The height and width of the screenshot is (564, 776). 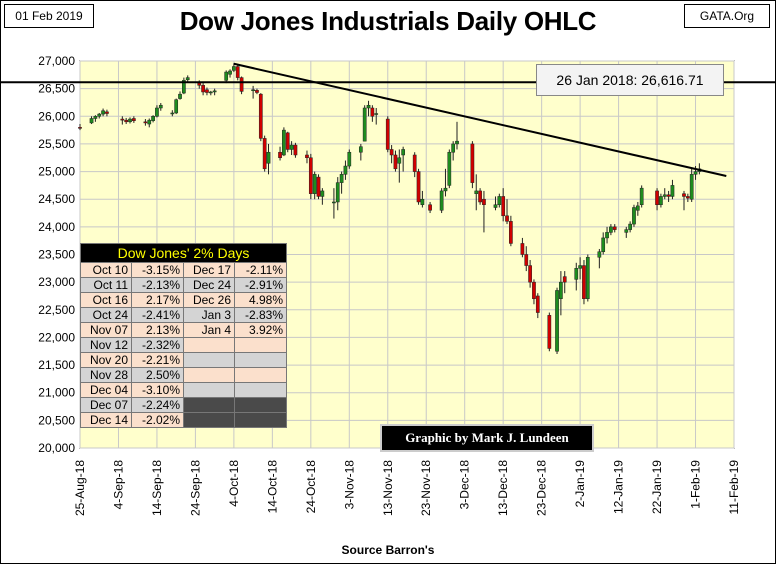 What do you see at coordinates (157, 375) in the screenshot?
I see `table-value-cell: 2.50%` at bounding box center [157, 375].